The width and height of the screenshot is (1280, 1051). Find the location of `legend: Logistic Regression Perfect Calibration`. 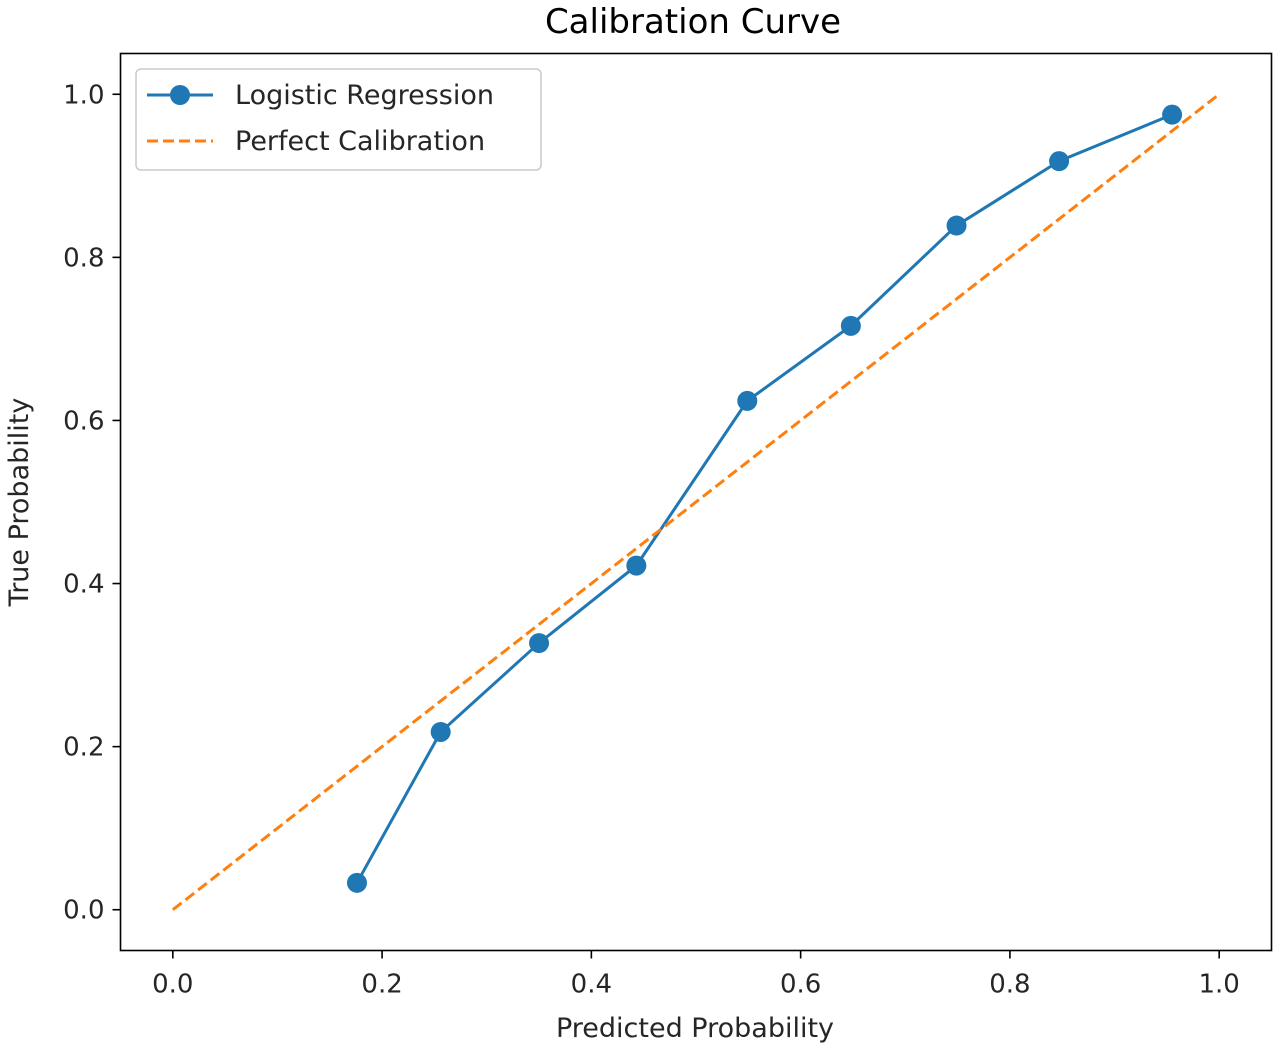

legend: Logistic Regression Perfect Calibration is located at coordinates (338, 119).